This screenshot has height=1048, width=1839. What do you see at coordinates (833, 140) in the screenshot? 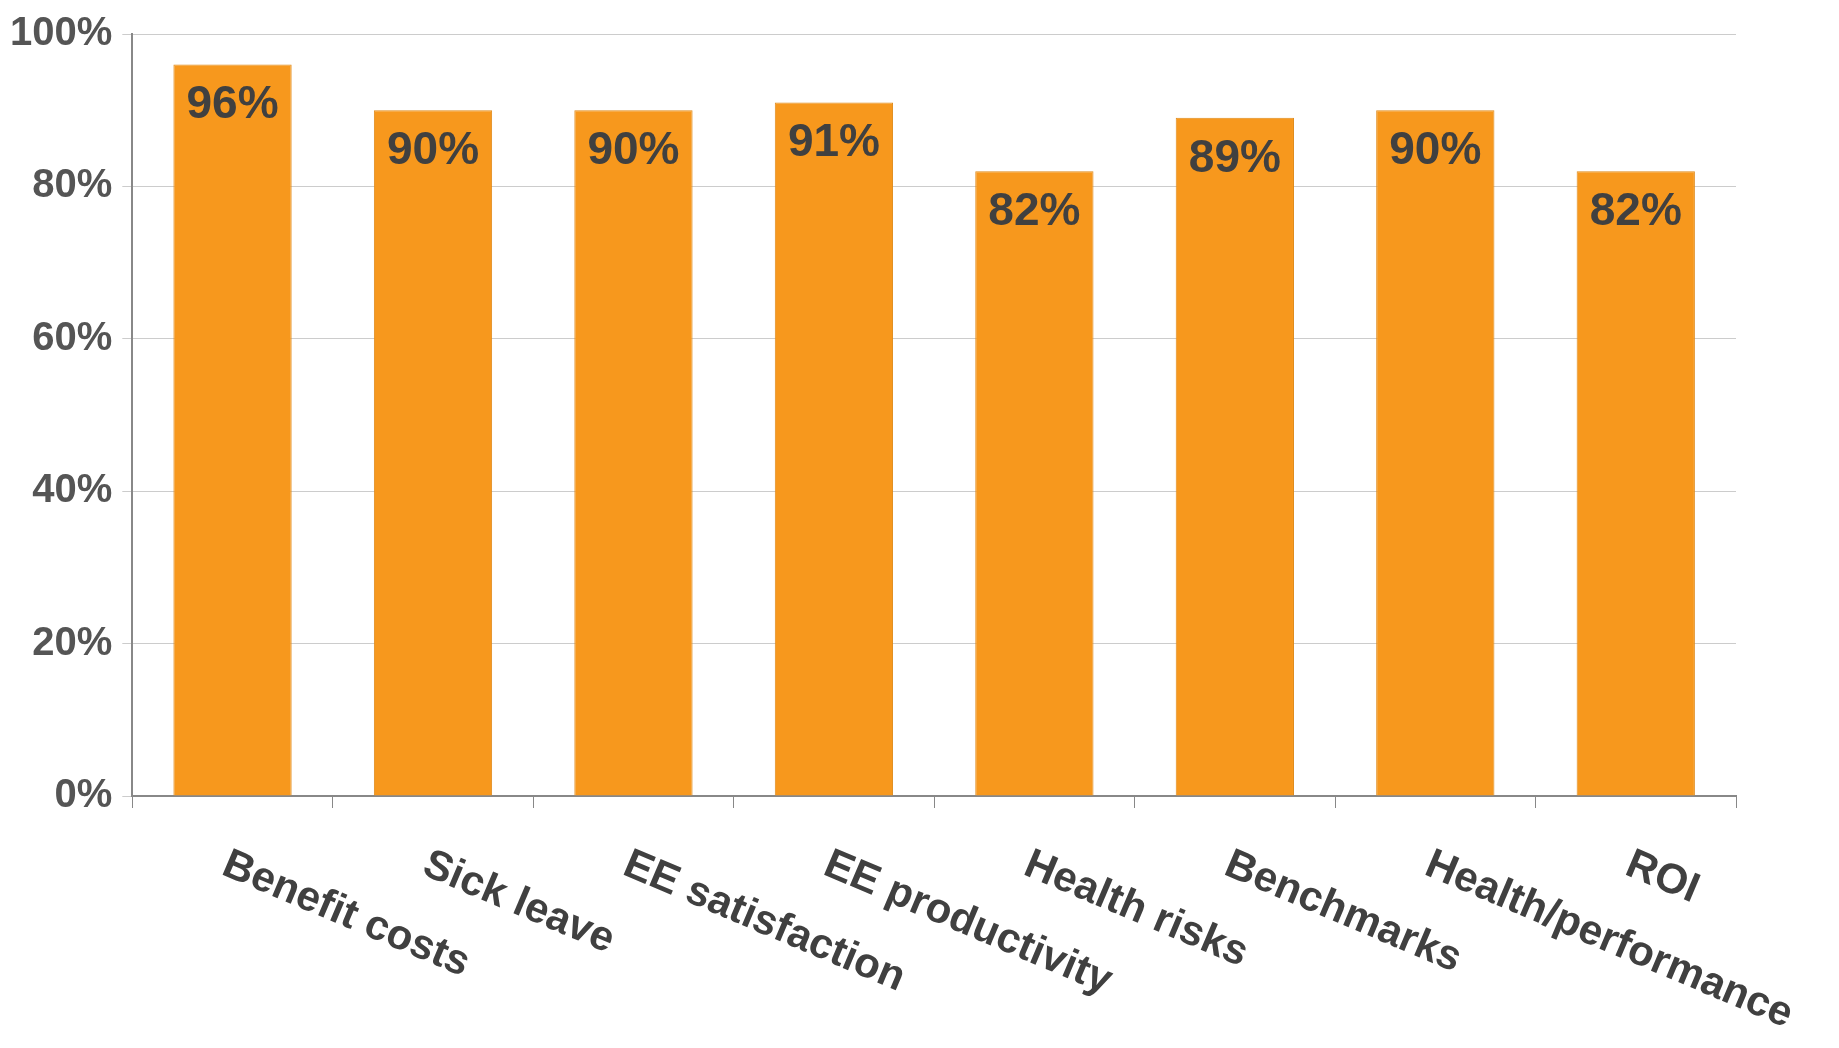
I see `data-label: 91%` at bounding box center [833, 140].